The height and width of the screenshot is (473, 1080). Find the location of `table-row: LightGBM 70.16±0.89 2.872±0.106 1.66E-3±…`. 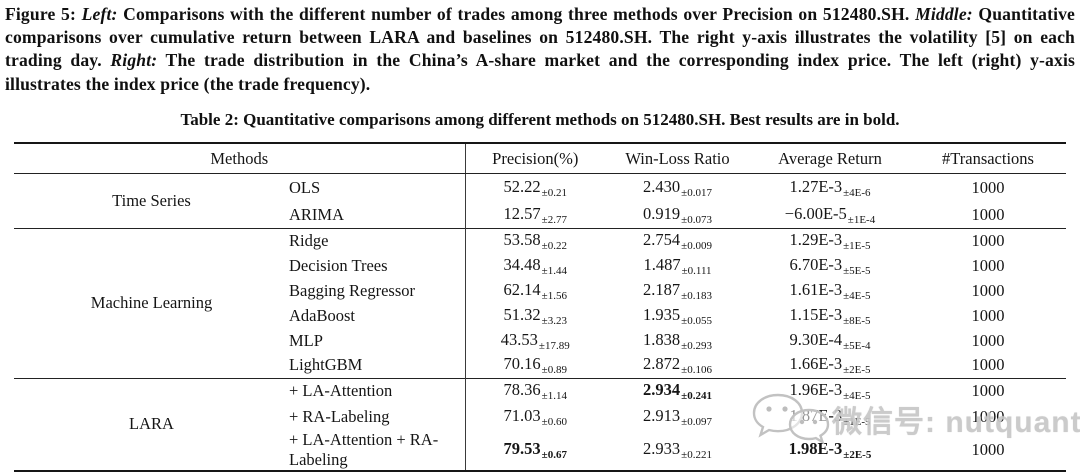

table-row: LightGBM 70.16±0.89 2.872±0.106 1.66E-3±… is located at coordinates (540, 365).